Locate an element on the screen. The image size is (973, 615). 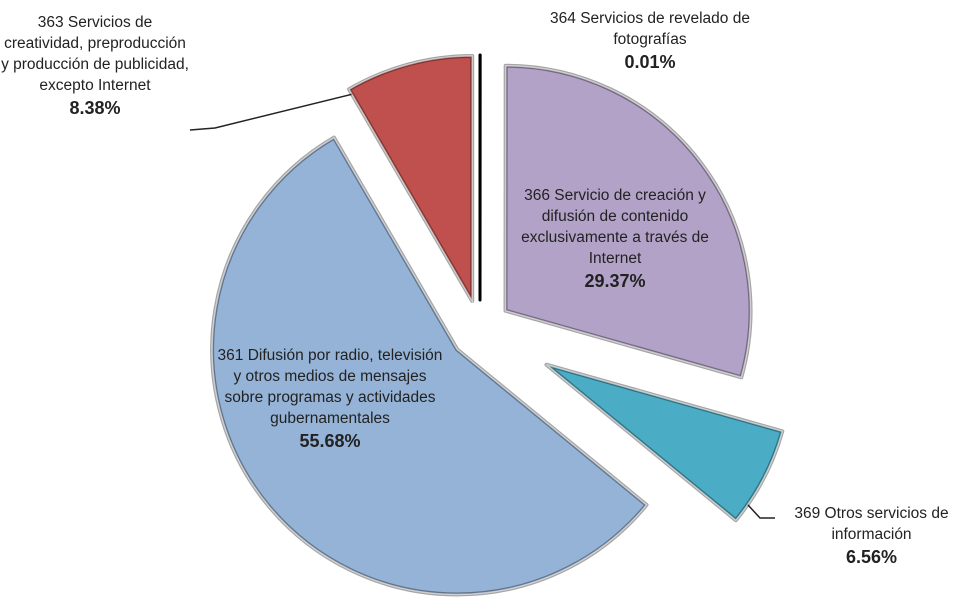
category-name: 369 Otros servicios de información is located at coordinates (871, 524).